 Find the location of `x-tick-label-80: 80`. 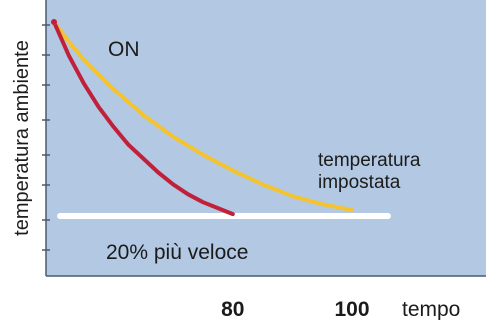

x-tick-label-80: 80 is located at coordinates (232, 309).